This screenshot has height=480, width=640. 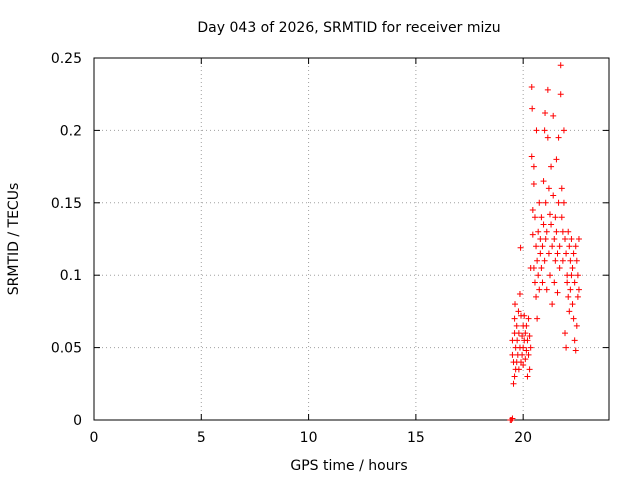 What do you see at coordinates (416, 438) in the screenshot?
I see `x-tick-label: 15` at bounding box center [416, 438].